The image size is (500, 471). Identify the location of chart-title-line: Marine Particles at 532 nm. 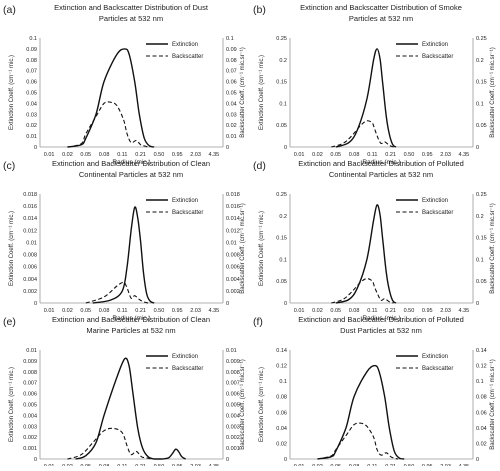
(130, 330).